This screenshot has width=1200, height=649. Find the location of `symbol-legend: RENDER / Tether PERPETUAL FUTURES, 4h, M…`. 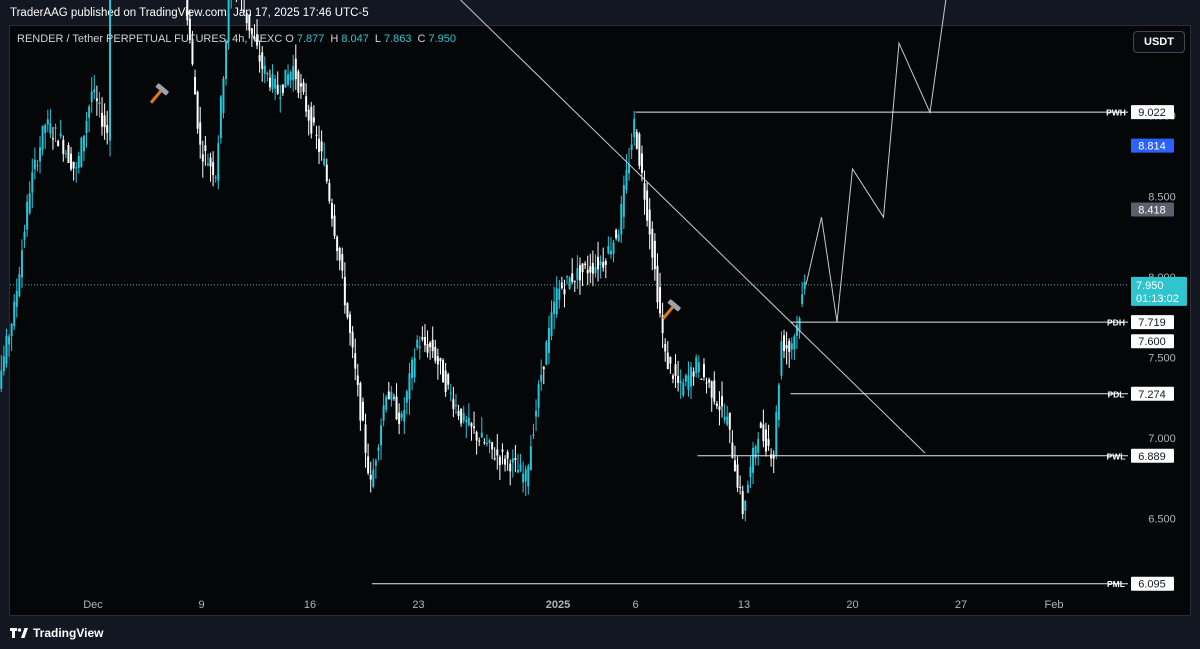

symbol-legend: RENDER / Tether PERPETUAL FUTURES, 4h, M… is located at coordinates (238, 39).